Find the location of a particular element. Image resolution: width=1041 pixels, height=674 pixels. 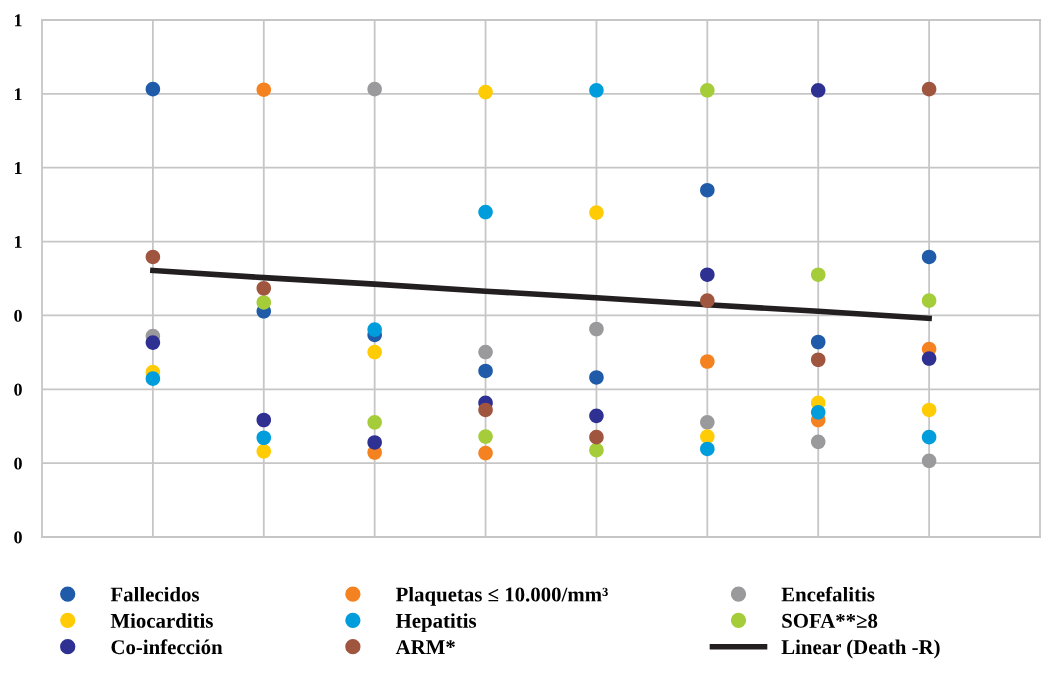

legend-label: Miocarditis is located at coordinates (161, 620).